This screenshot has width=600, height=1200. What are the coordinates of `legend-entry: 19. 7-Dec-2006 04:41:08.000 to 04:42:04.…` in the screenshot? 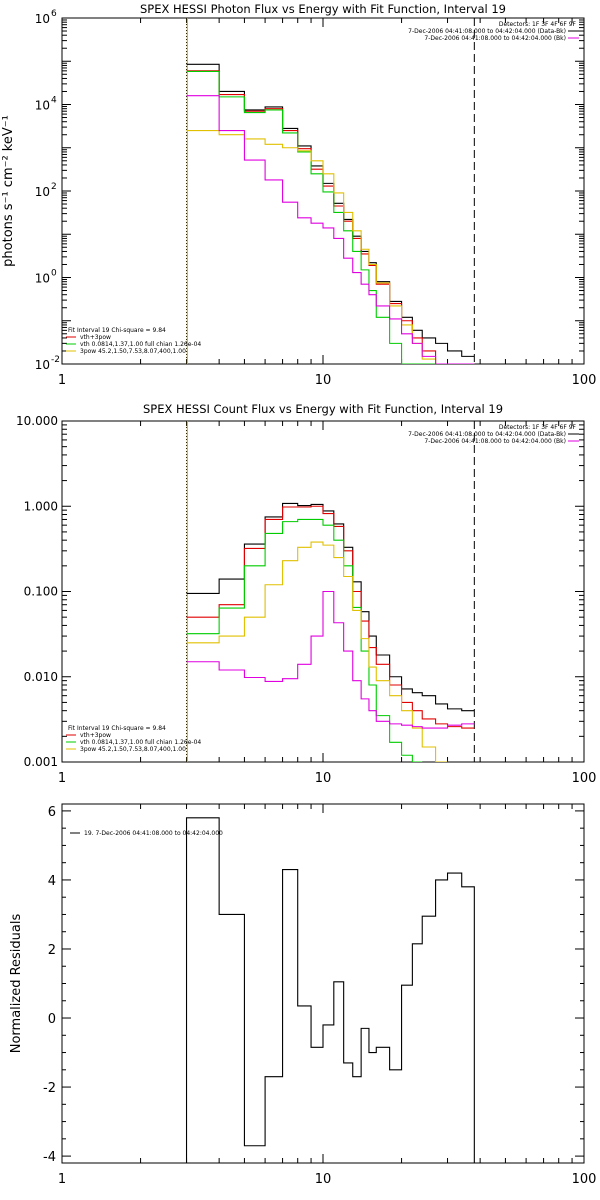 It's located at (153, 833).